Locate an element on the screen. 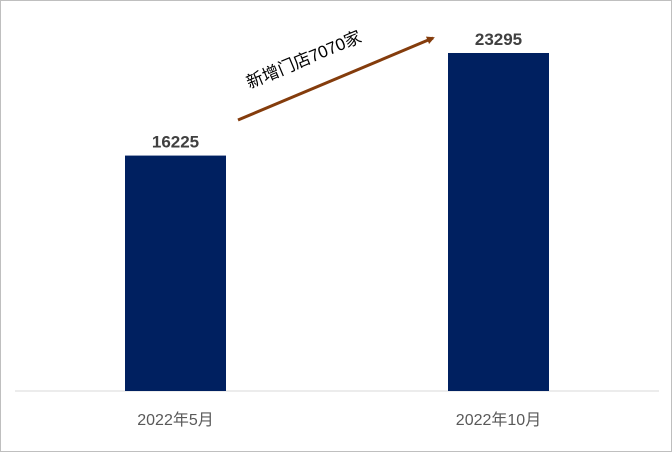 Image resolution: width=672 pixels, height=452 pixels. growth-arrow is located at coordinates (336, 79).